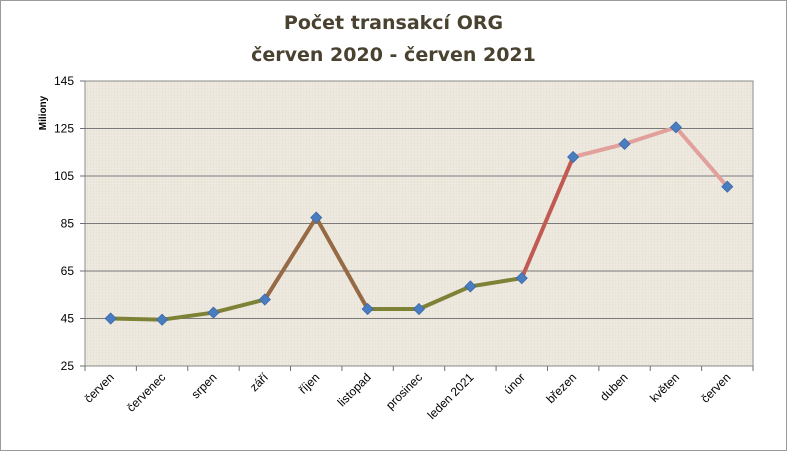 The height and width of the screenshot is (451, 787). Describe the element at coordinates (451, 396) in the screenshot. I see `x-tick-label: leden 2021` at that location.